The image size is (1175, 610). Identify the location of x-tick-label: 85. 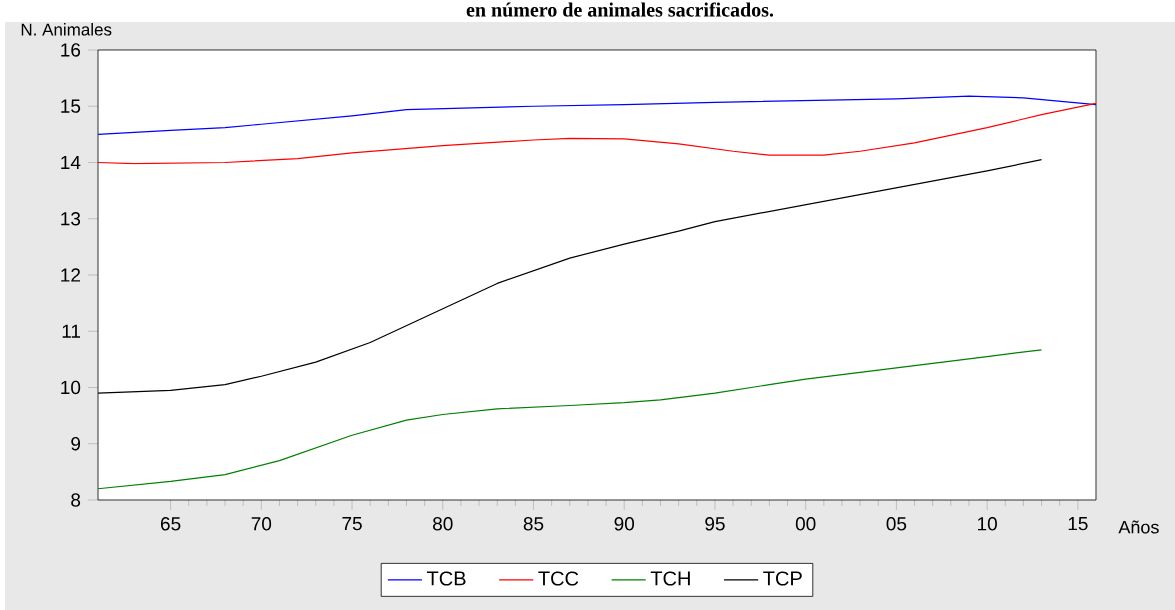
(533, 524).